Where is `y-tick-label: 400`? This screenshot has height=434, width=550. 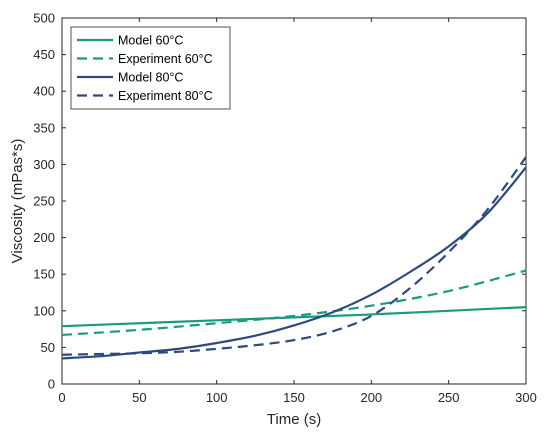
y-tick-label: 400 is located at coordinates (44, 91).